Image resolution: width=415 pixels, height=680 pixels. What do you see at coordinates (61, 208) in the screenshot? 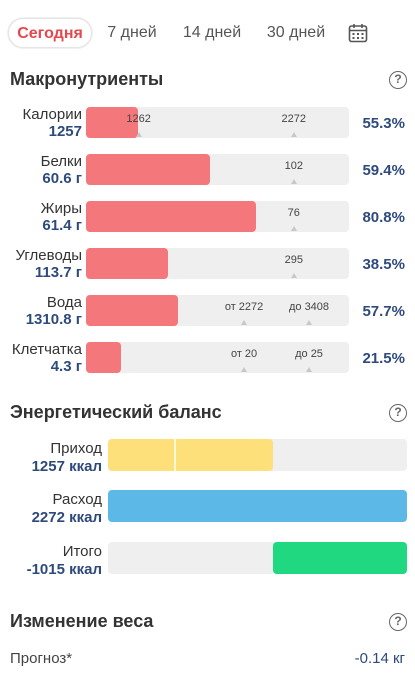
I see `macro-name: Жиры` at bounding box center [61, 208].